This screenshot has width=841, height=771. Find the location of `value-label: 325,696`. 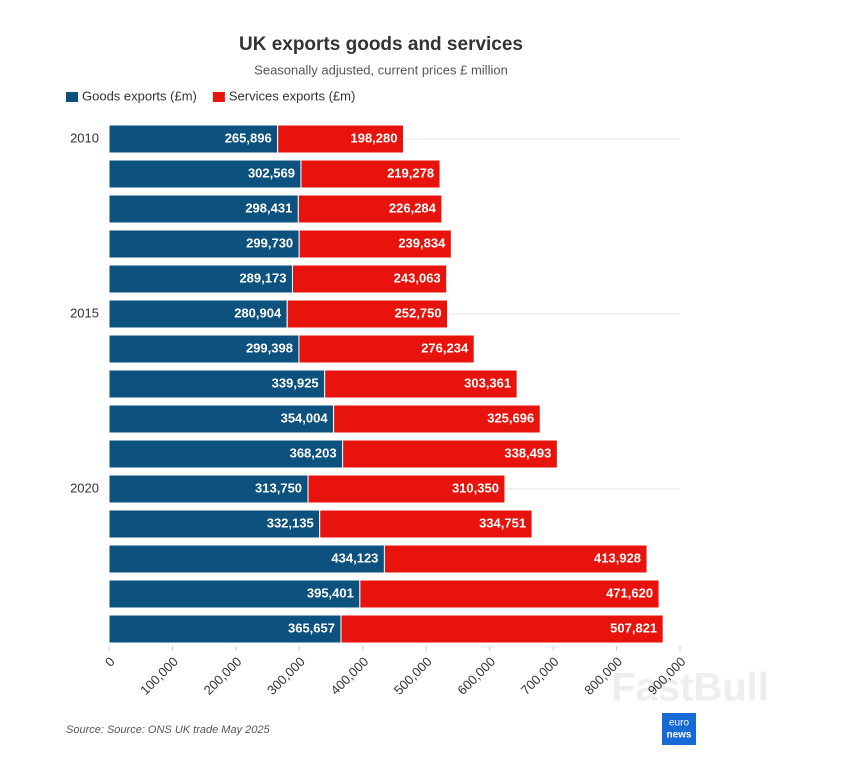

value-label: 325,696 is located at coordinates (510, 417).